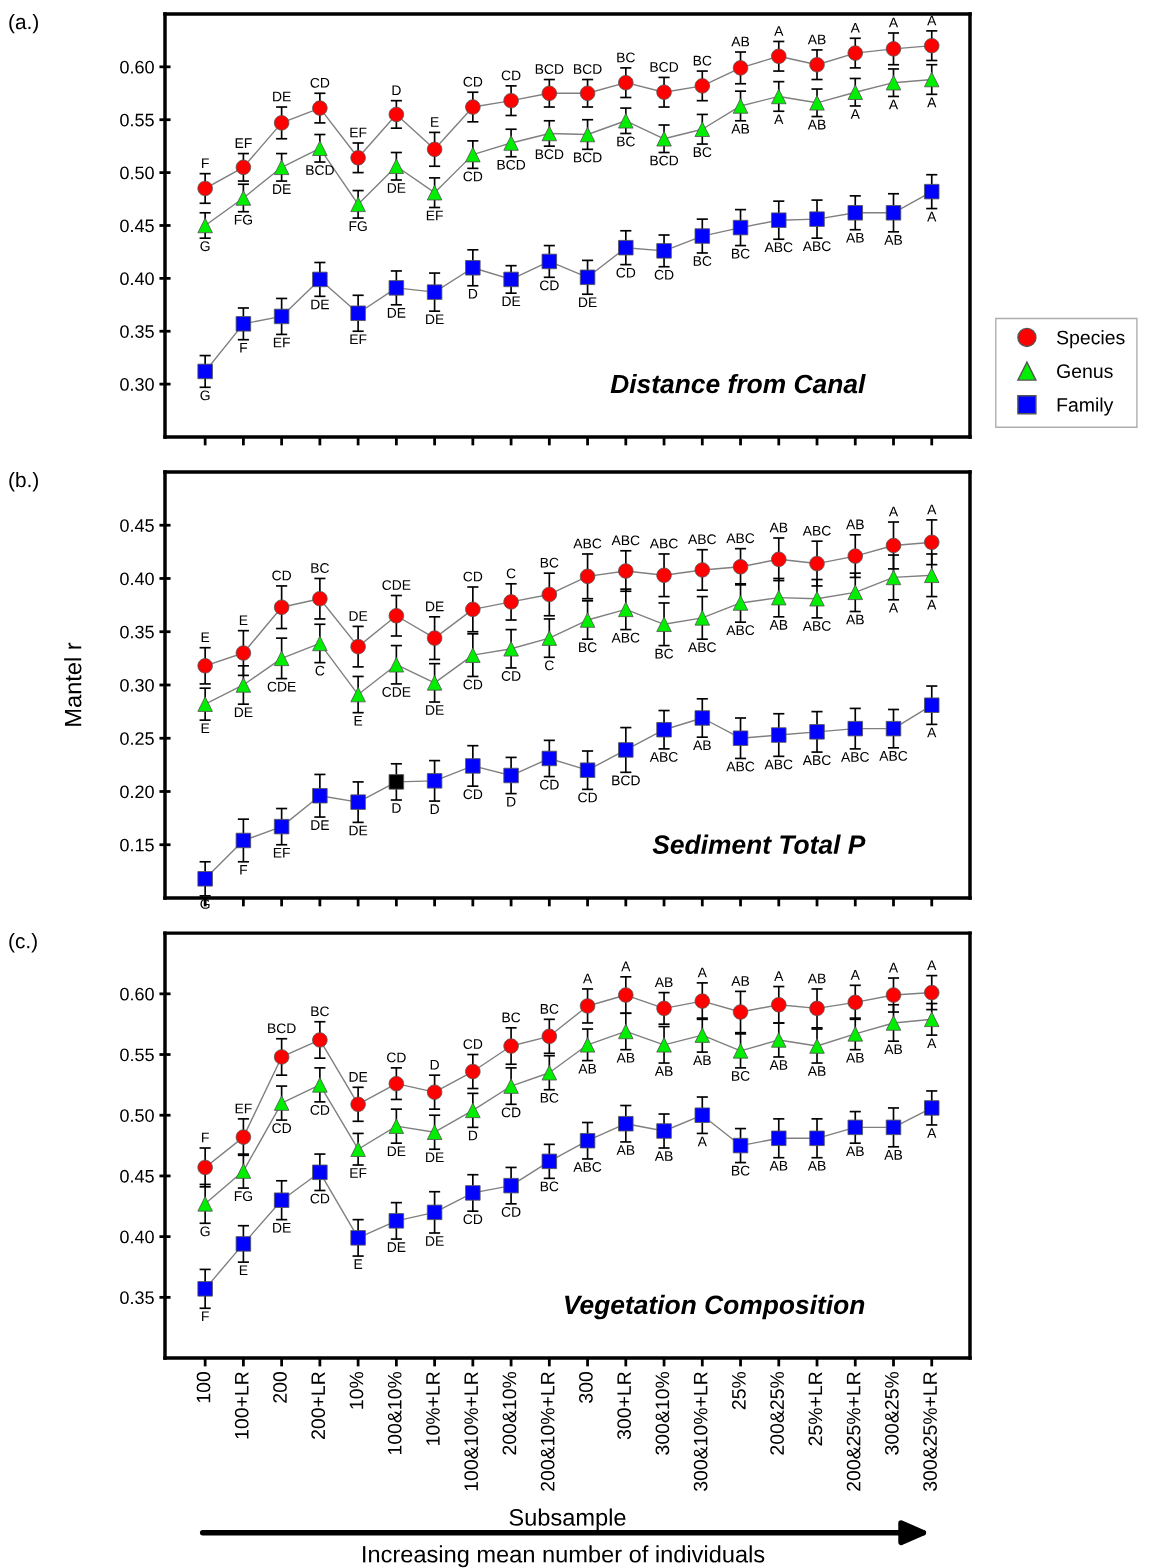 The height and width of the screenshot is (1568, 1149). Describe the element at coordinates (280, 1387) in the screenshot. I see `x-tick-label: 200` at that location.